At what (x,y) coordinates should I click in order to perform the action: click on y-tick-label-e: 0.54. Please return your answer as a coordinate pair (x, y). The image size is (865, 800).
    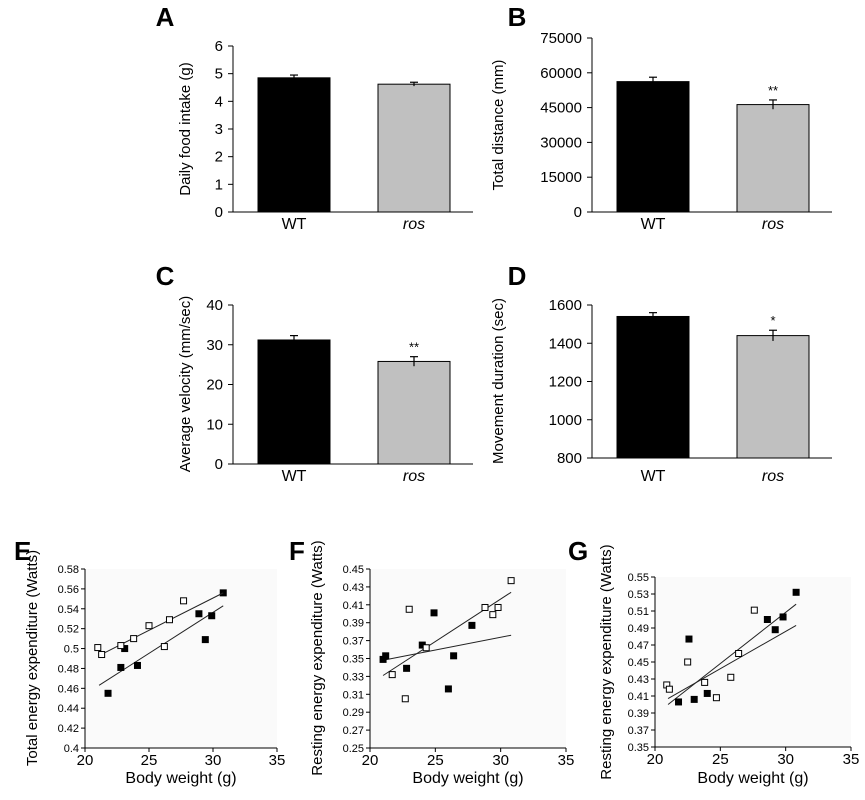
    Looking at the image, I should click on (68, 610).